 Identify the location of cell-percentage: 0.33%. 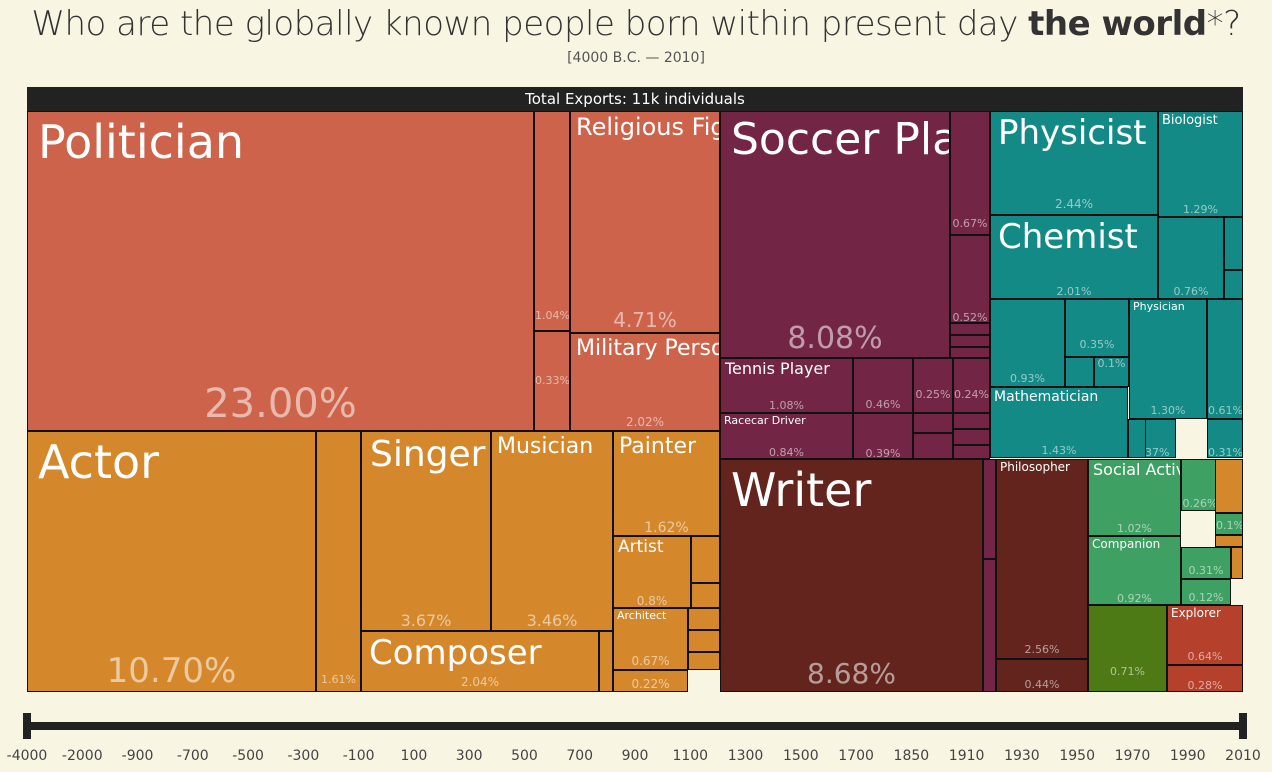
(552, 380).